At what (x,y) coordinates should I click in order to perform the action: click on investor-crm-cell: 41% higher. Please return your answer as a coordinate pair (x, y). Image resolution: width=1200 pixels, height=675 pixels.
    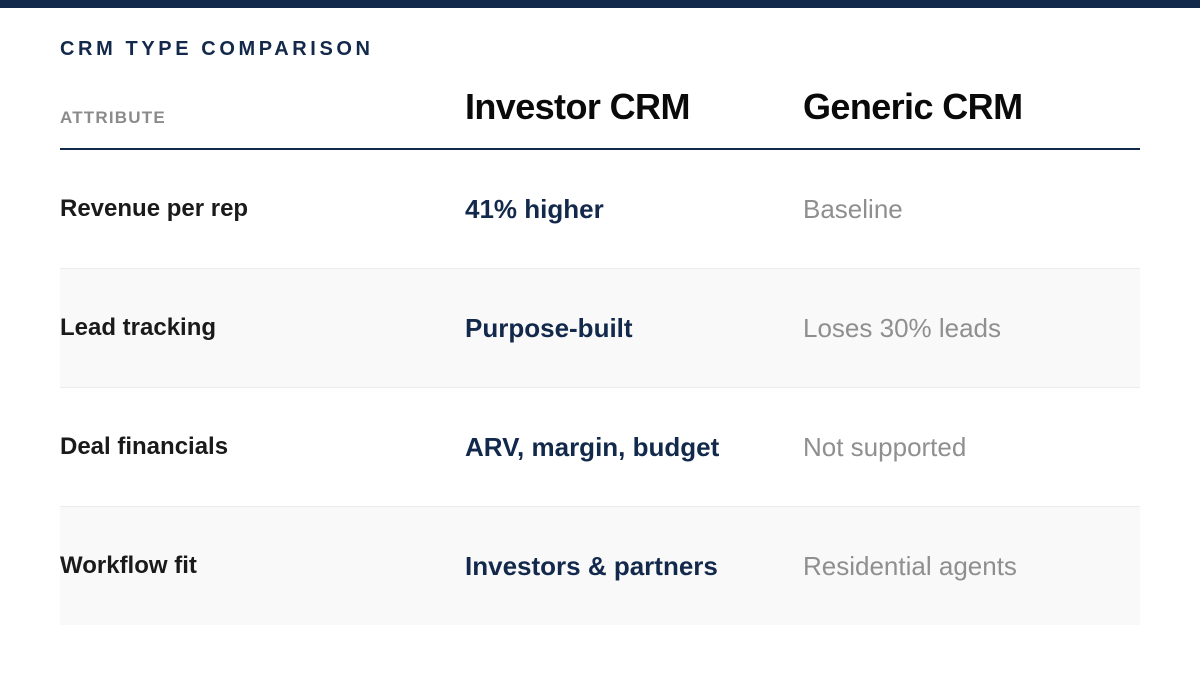
    Looking at the image, I should click on (534, 209).